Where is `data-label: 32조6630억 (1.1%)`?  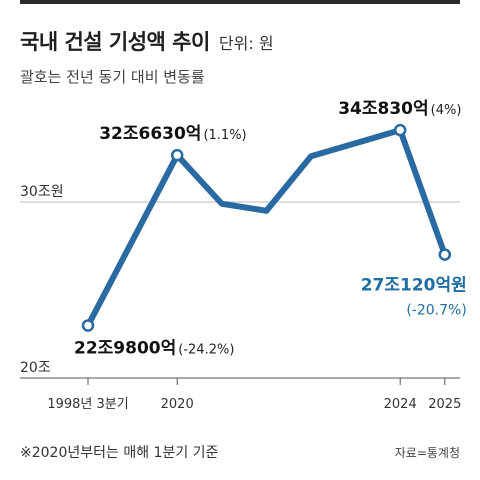 data-label: 32조6630억 (1.1%) is located at coordinates (172, 134).